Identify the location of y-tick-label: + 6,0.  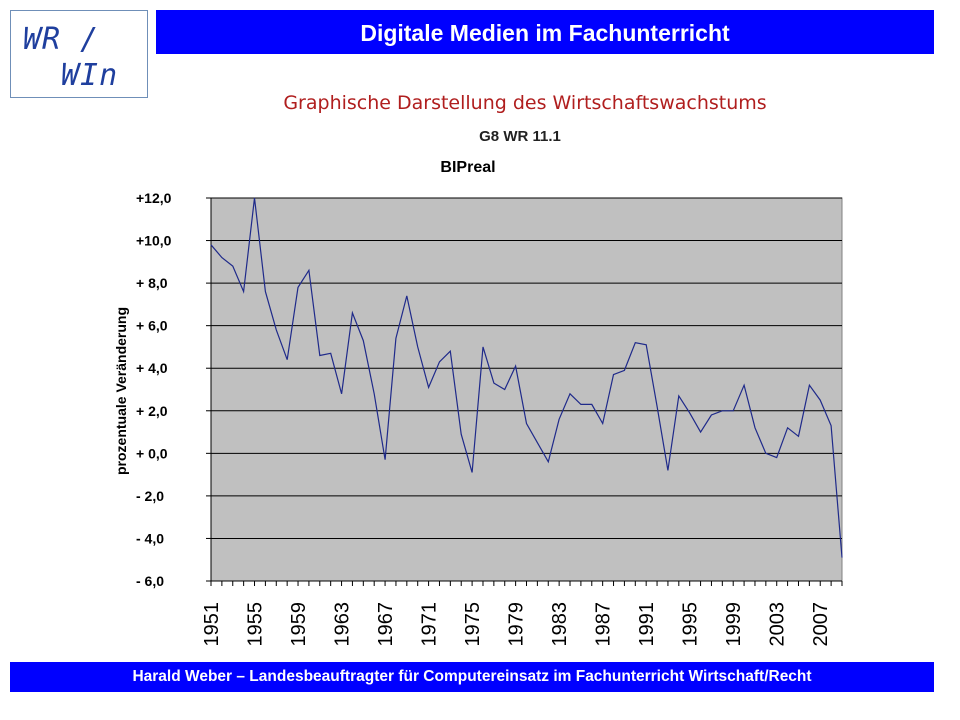
(152, 326).